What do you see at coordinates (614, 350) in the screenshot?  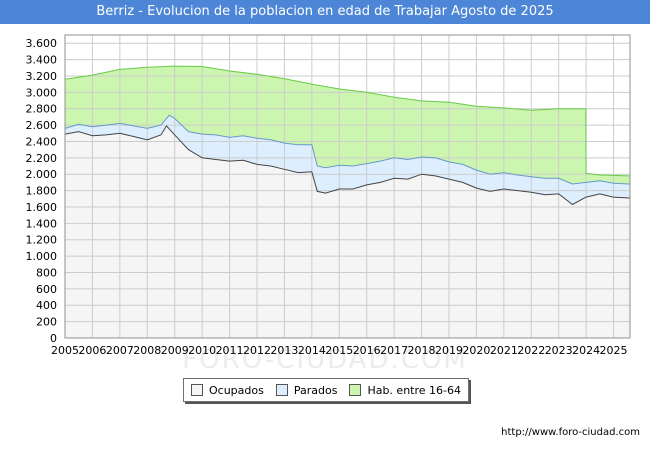 I see `x-tick-label-2025: 2025` at bounding box center [614, 350].